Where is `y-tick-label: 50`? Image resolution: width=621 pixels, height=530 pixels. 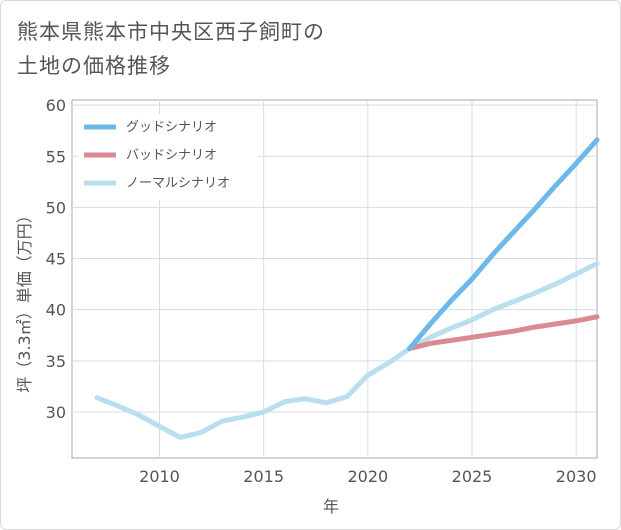
y-tick-label: 50 is located at coordinates (56, 207).